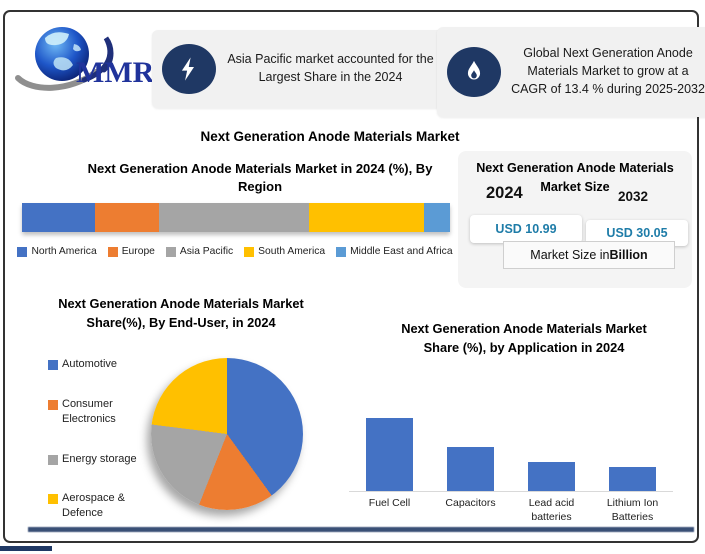 The image size is (705, 554). What do you see at coordinates (633, 196) in the screenshot?
I see `year-end-label: 2032` at bounding box center [633, 196].